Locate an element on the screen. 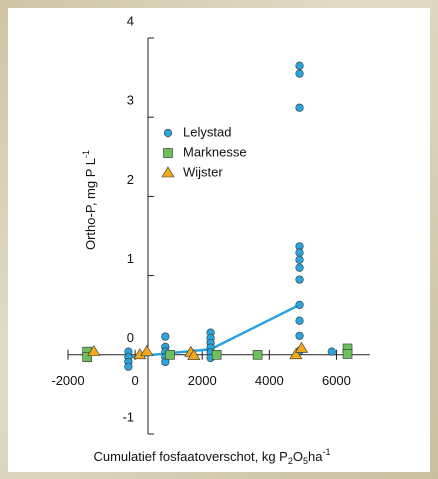 This screenshot has width=438, height=479. y-tick-label: 1 is located at coordinates (130, 258).